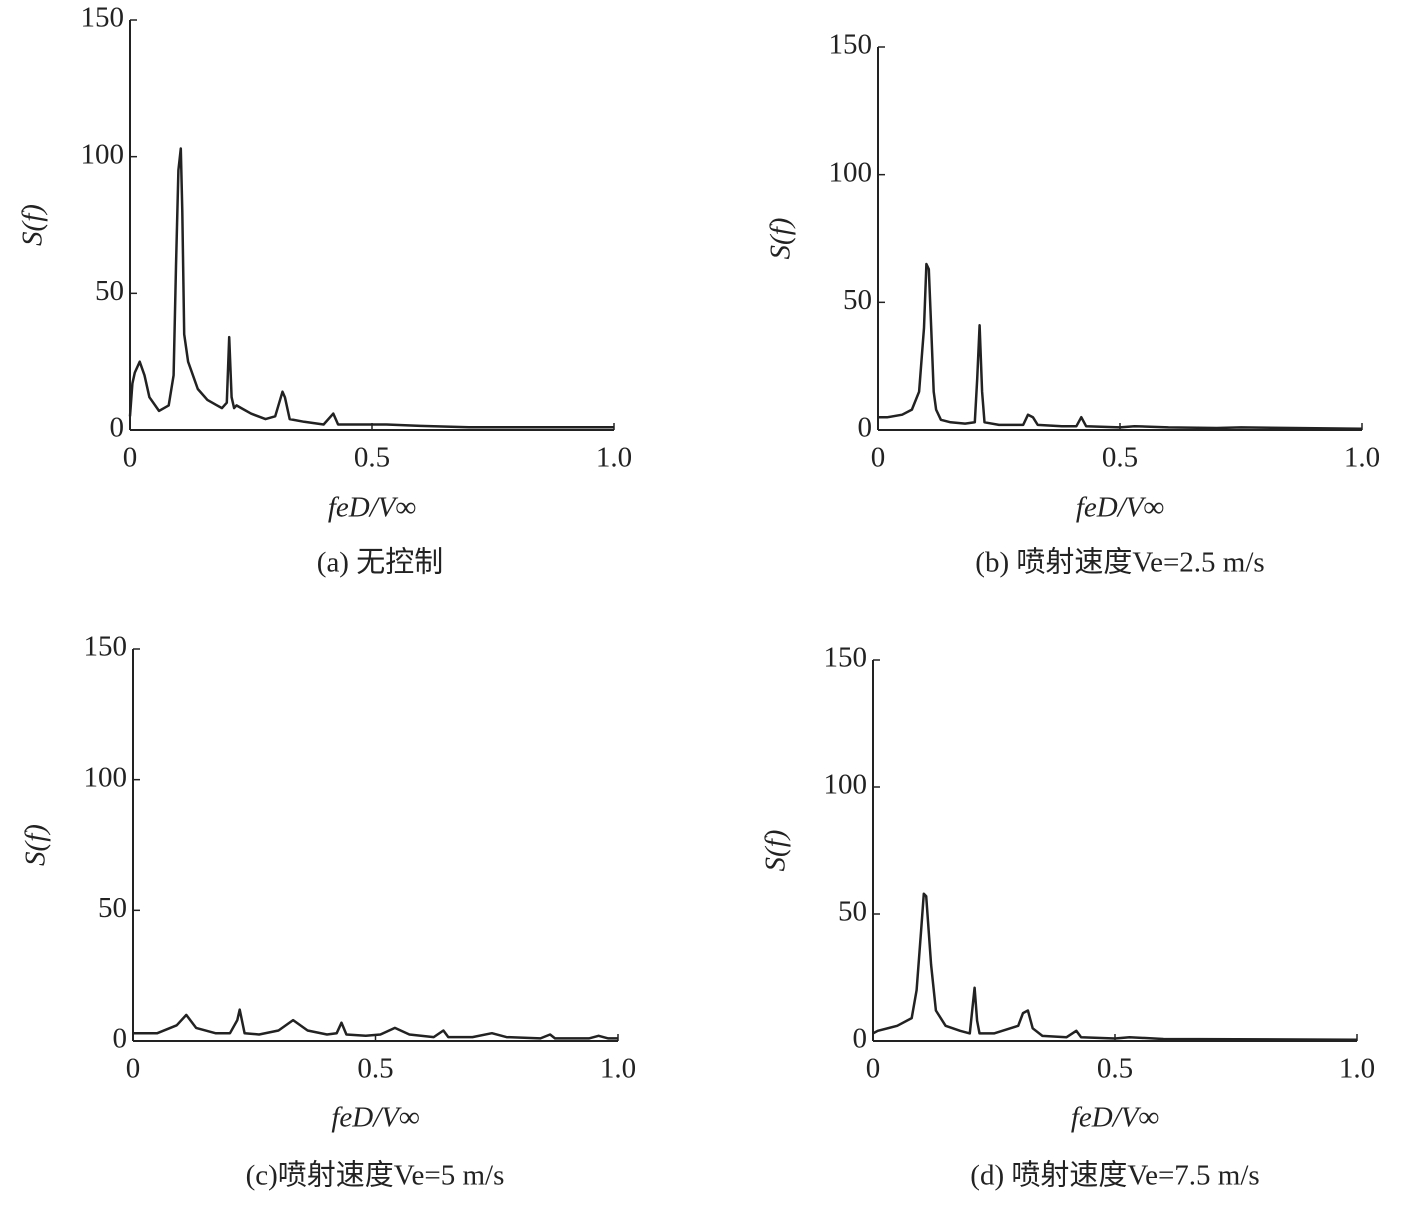 This screenshot has height=1224, width=1402. I want to click on caption: (b) 喷射速度Ve=2.5 m/s, so click(1119, 562).